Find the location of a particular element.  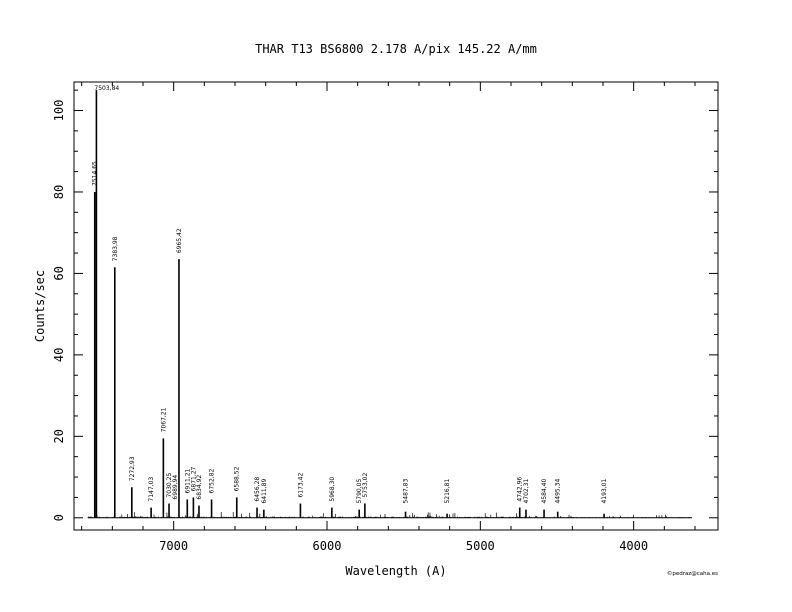

x-tick-label: 6000 is located at coordinates (327, 546).